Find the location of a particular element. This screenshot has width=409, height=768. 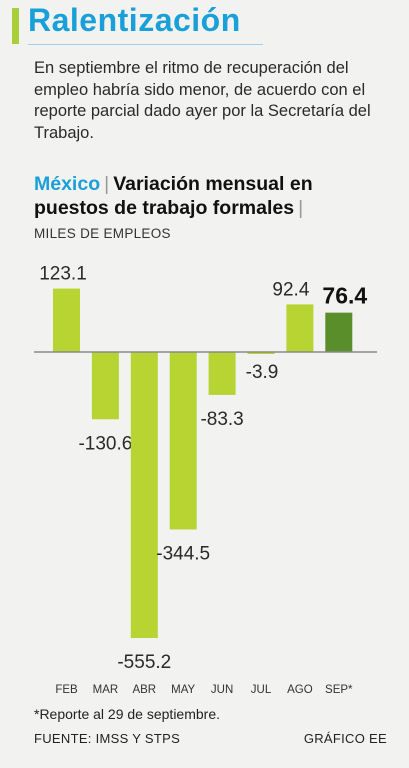

category-label: MAR is located at coordinates (106, 690).